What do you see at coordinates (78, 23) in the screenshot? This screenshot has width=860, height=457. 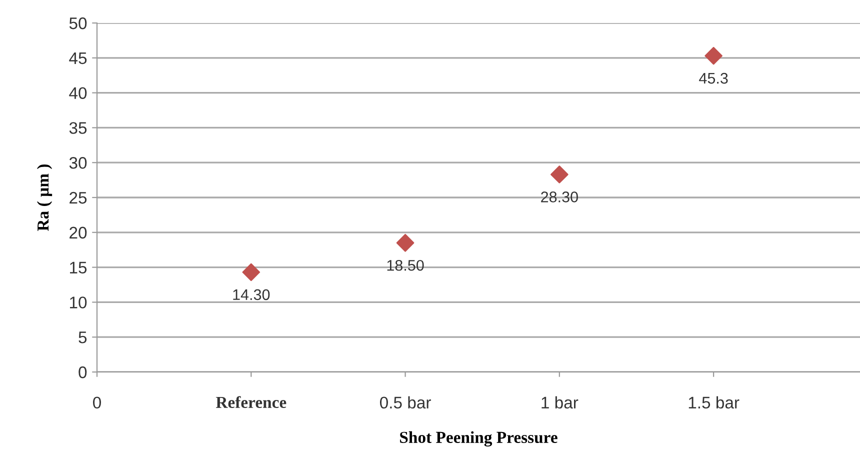 I see `y-tick-label: 50` at bounding box center [78, 23].